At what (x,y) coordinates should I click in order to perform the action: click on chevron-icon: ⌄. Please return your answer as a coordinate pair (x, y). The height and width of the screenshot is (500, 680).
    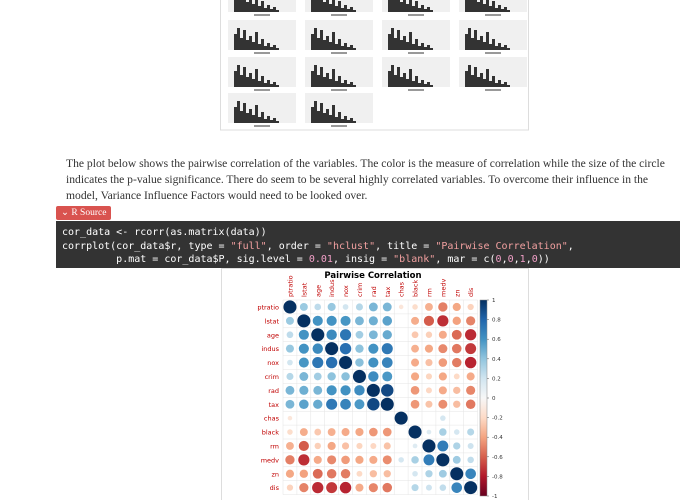
    Looking at the image, I should click on (65, 213).